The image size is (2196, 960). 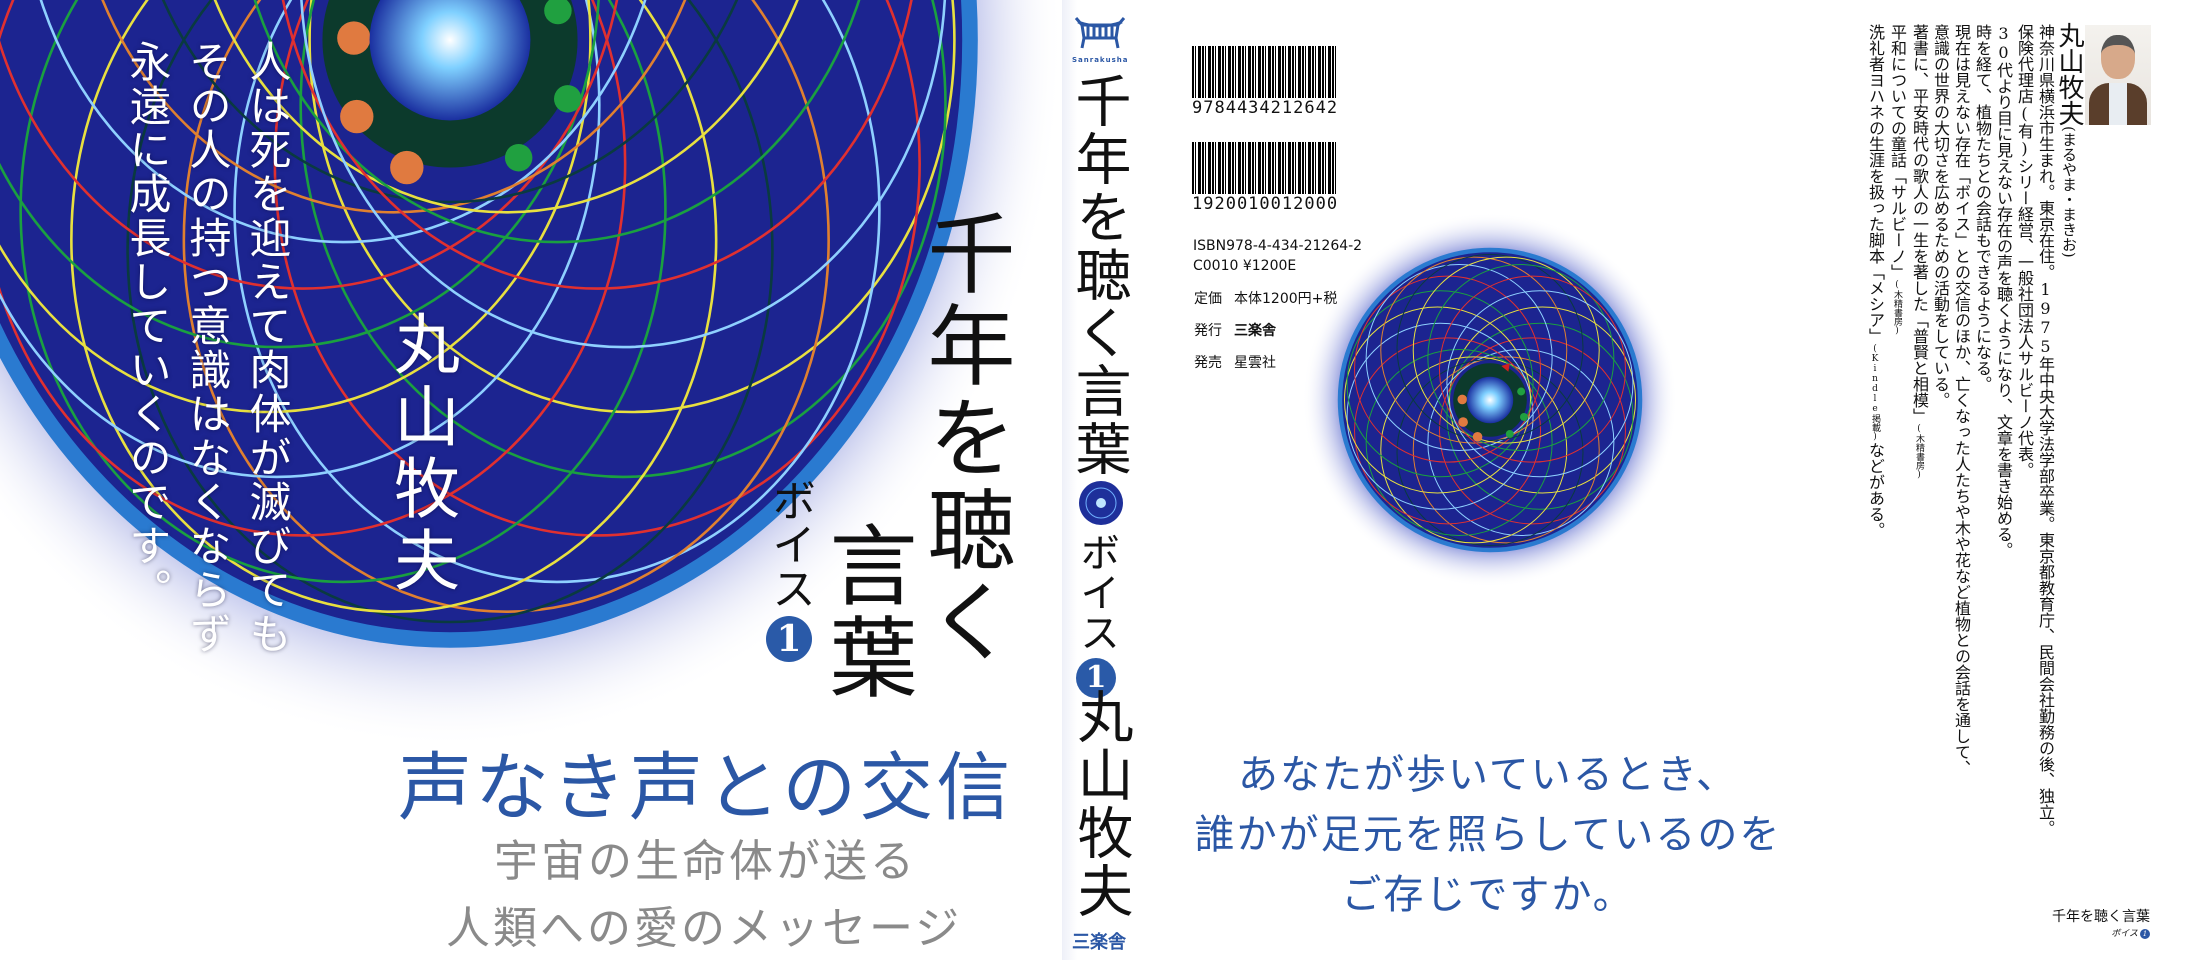 What do you see at coordinates (1897, 430) in the screenshot?
I see `bio-line: 平和についての童話「サルビーノ」(木精書房)` at bounding box center [1897, 430].